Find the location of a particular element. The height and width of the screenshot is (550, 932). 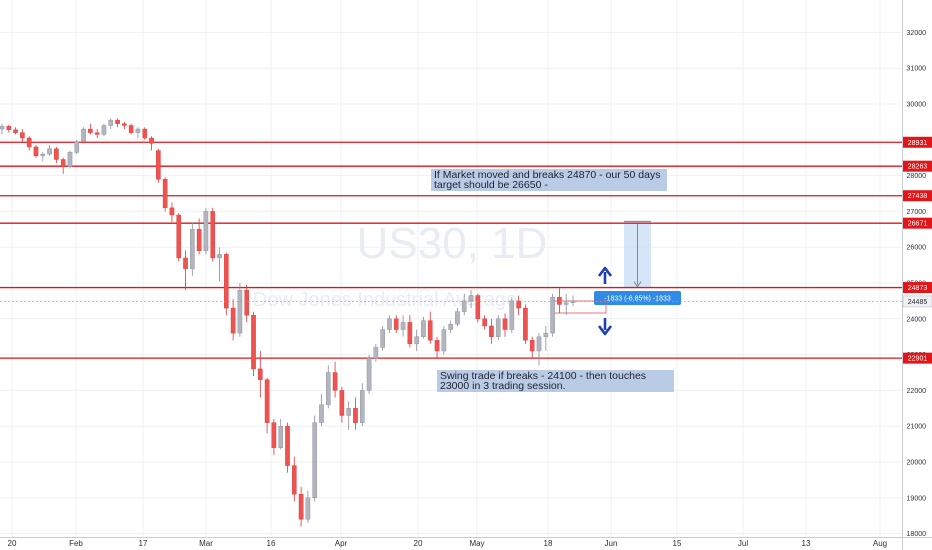

measure-arrowhead is located at coordinates (637, 284).